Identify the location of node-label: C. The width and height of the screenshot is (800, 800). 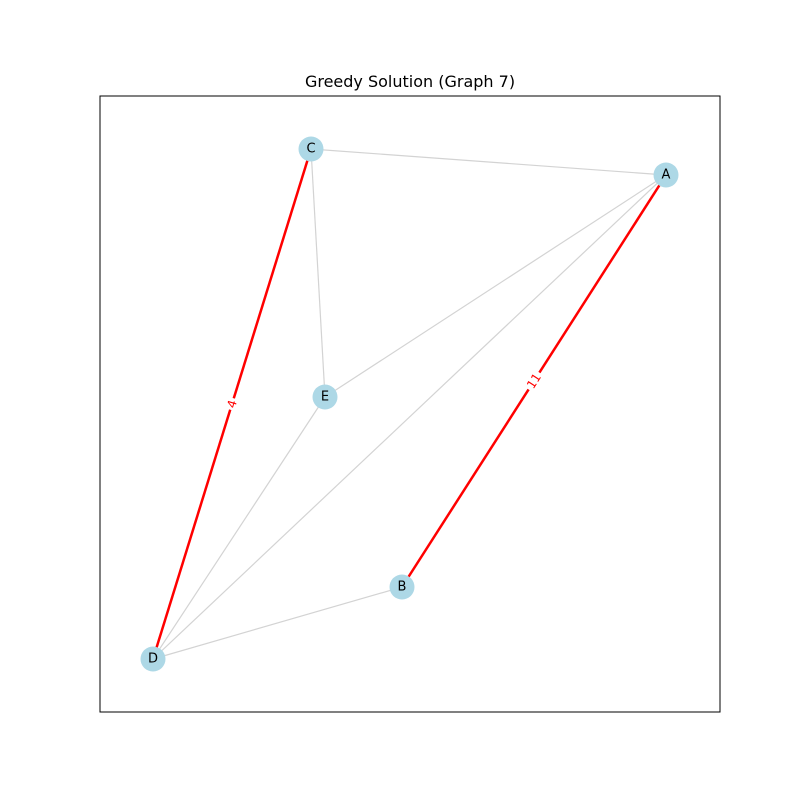
(310, 149).